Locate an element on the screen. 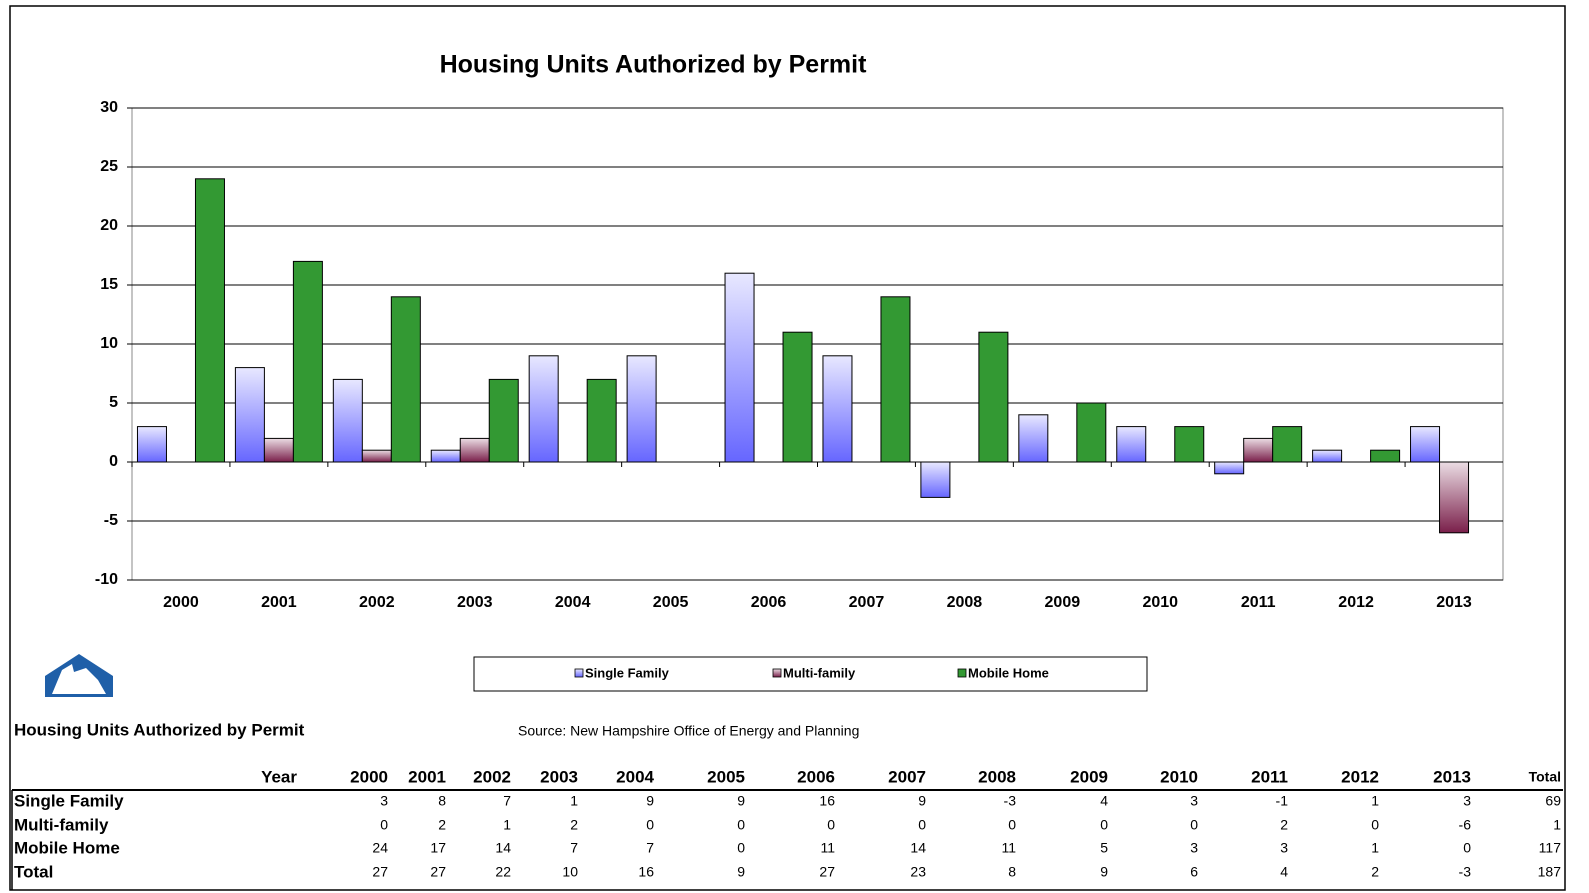 The image size is (1589, 893). y-tick-label: 20 is located at coordinates (109, 225).